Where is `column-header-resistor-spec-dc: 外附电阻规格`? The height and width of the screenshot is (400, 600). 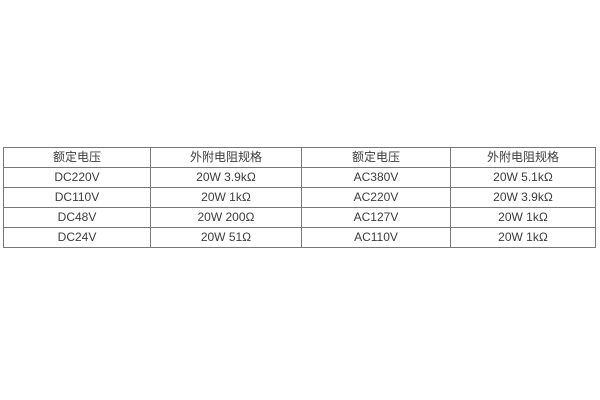
column-header-resistor-spec-dc: 外附电阻规格 is located at coordinates (226, 157).